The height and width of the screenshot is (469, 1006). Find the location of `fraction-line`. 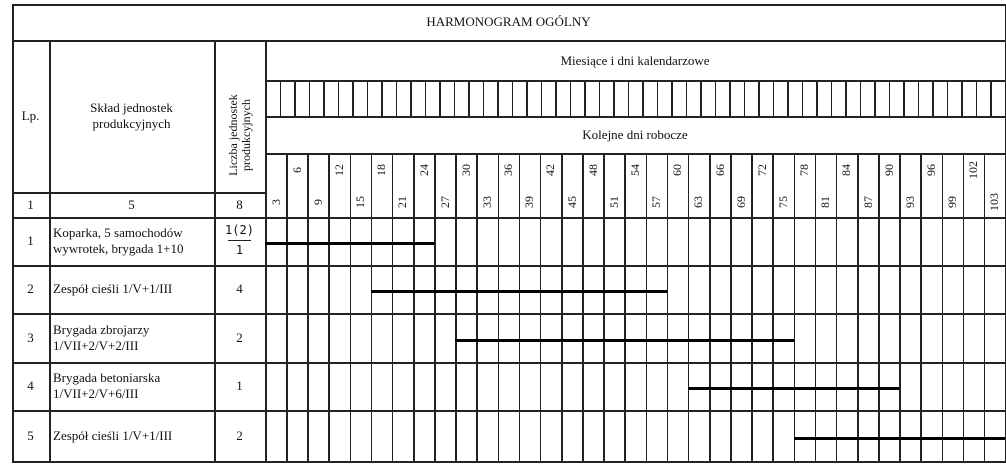

fraction-line is located at coordinates (239, 240).